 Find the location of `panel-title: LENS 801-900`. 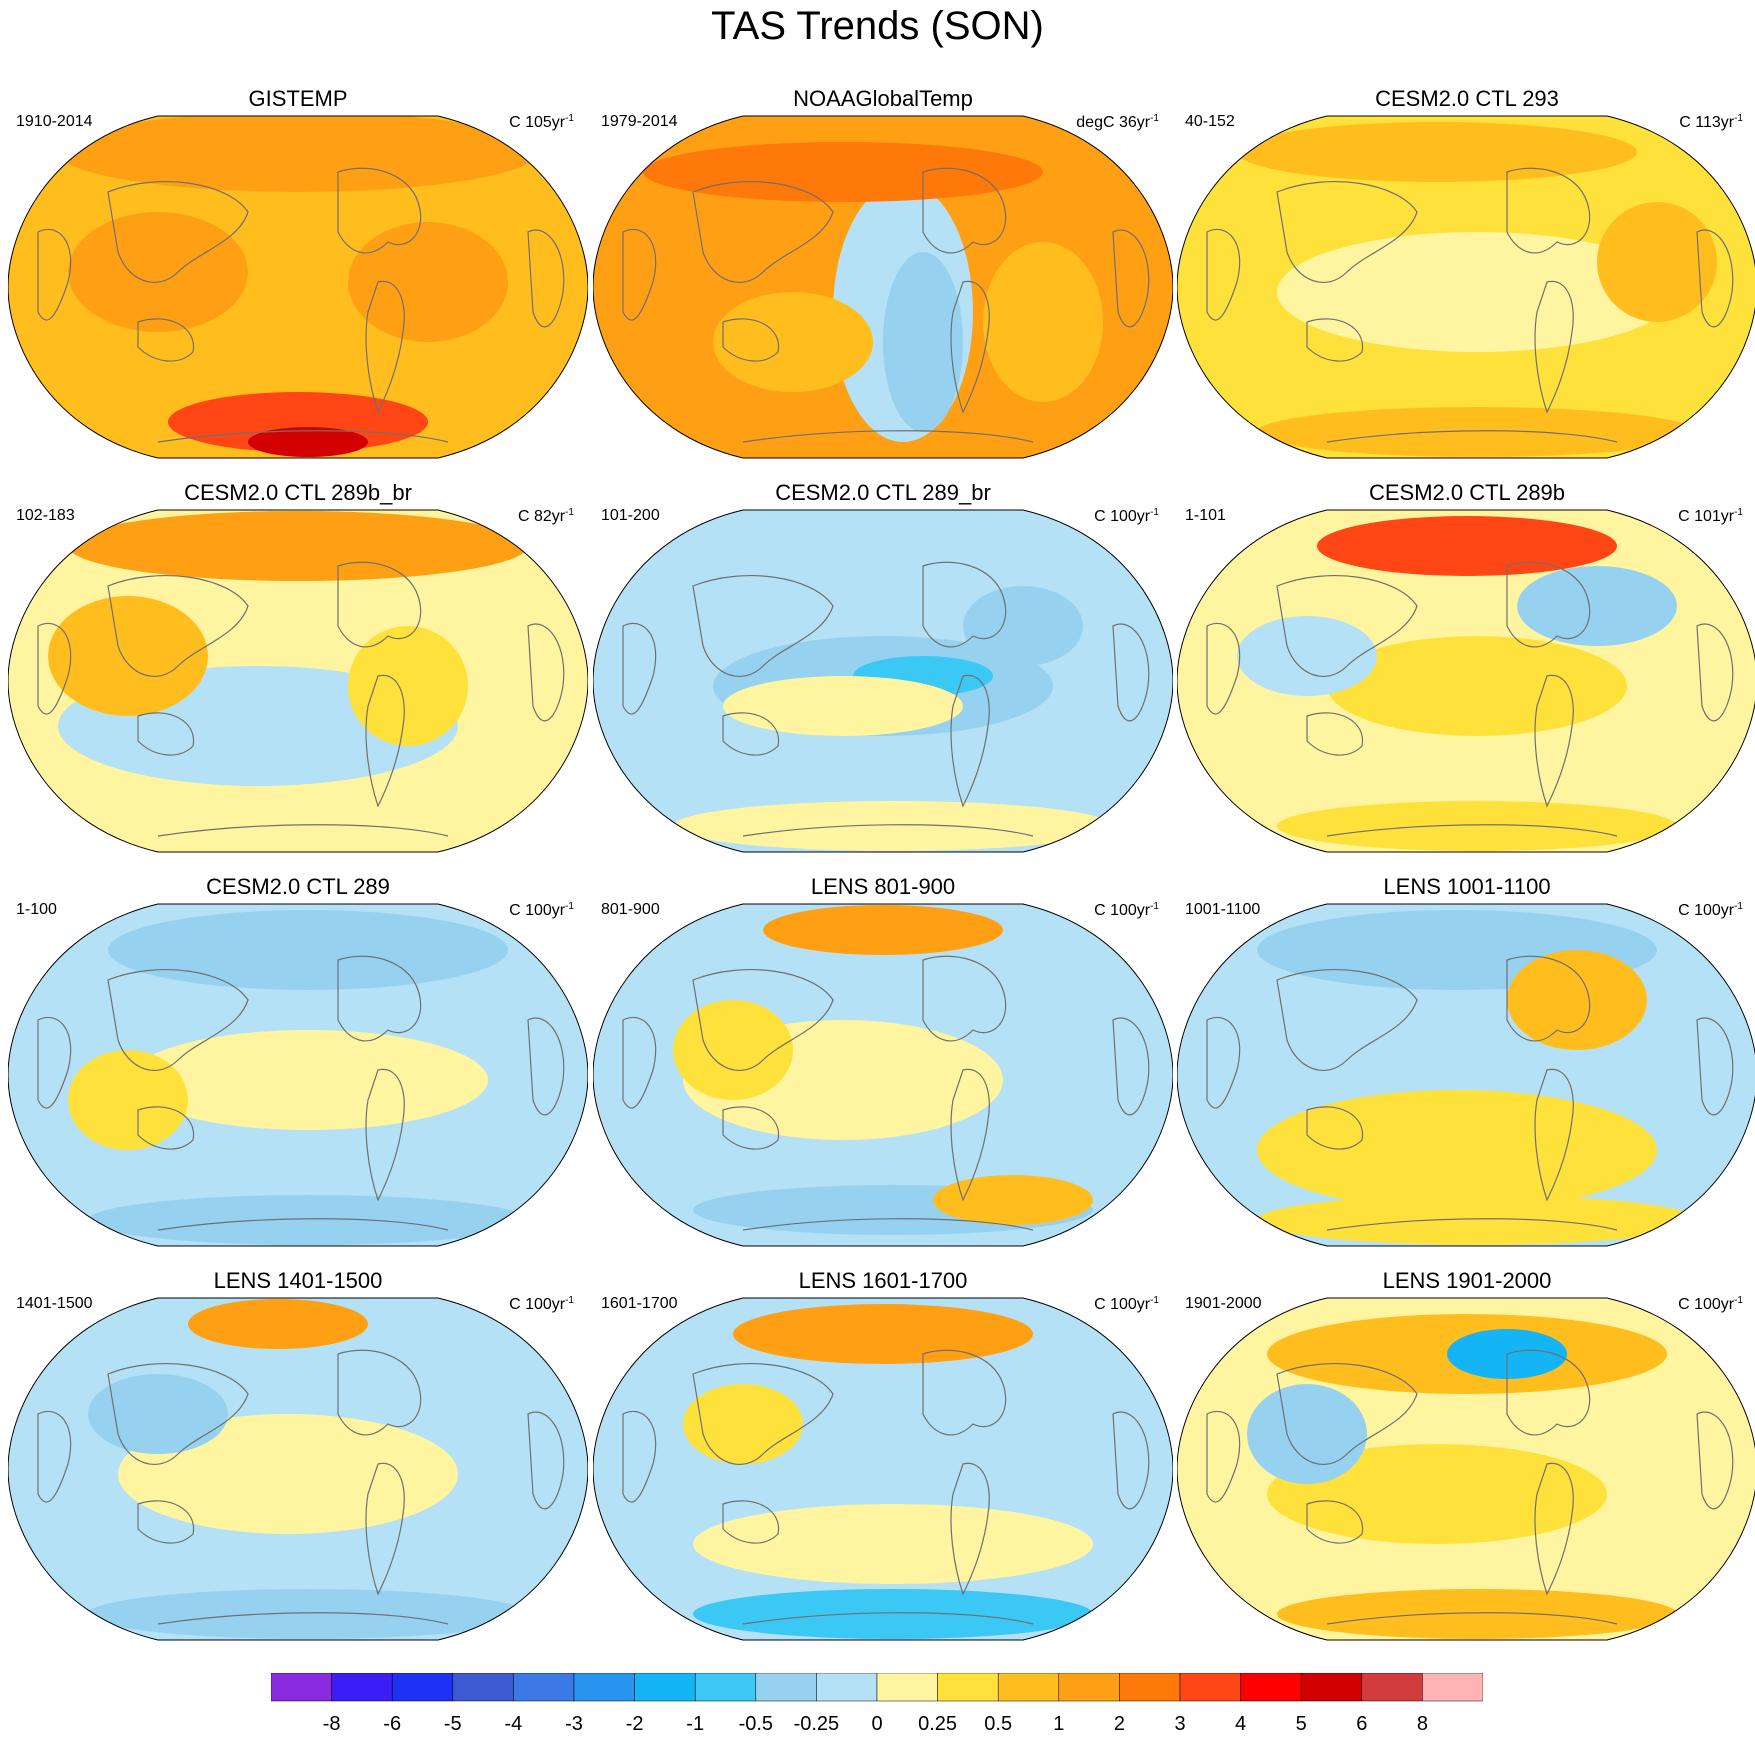

panel-title: LENS 801-900 is located at coordinates (883, 886).